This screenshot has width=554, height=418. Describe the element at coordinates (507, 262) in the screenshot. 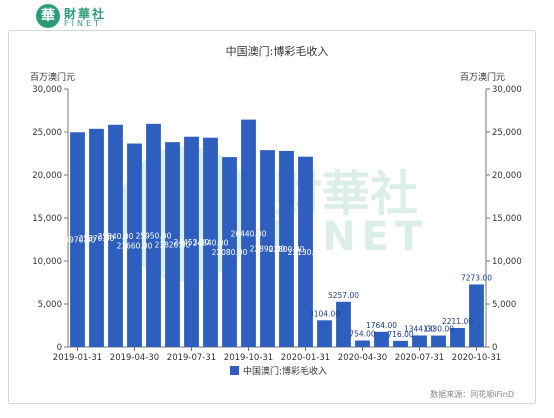

I see `y-tick-label-right: 10,000` at that location.